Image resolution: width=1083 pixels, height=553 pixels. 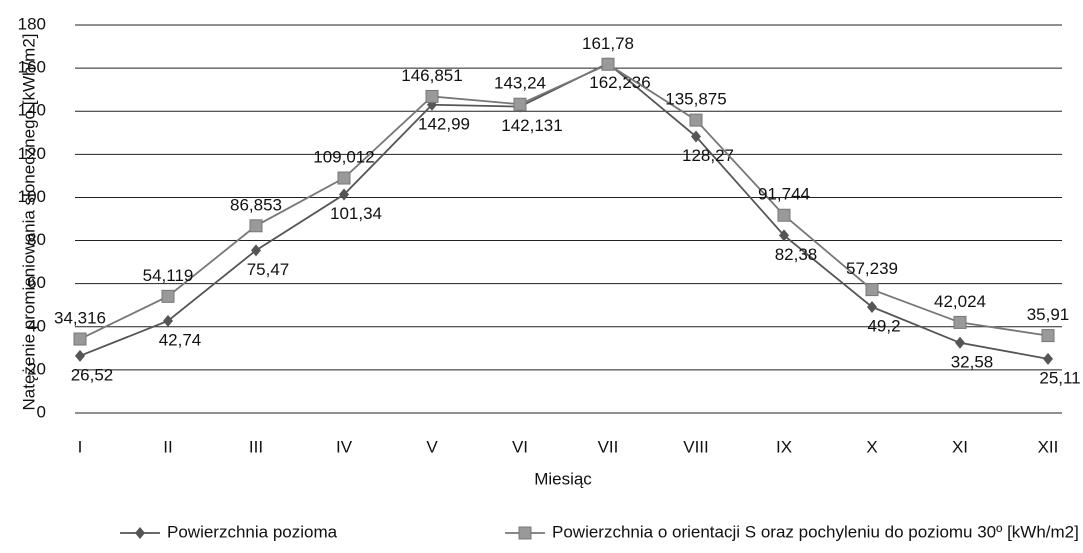 I want to click on data-label: 143,24, so click(x=520, y=83).